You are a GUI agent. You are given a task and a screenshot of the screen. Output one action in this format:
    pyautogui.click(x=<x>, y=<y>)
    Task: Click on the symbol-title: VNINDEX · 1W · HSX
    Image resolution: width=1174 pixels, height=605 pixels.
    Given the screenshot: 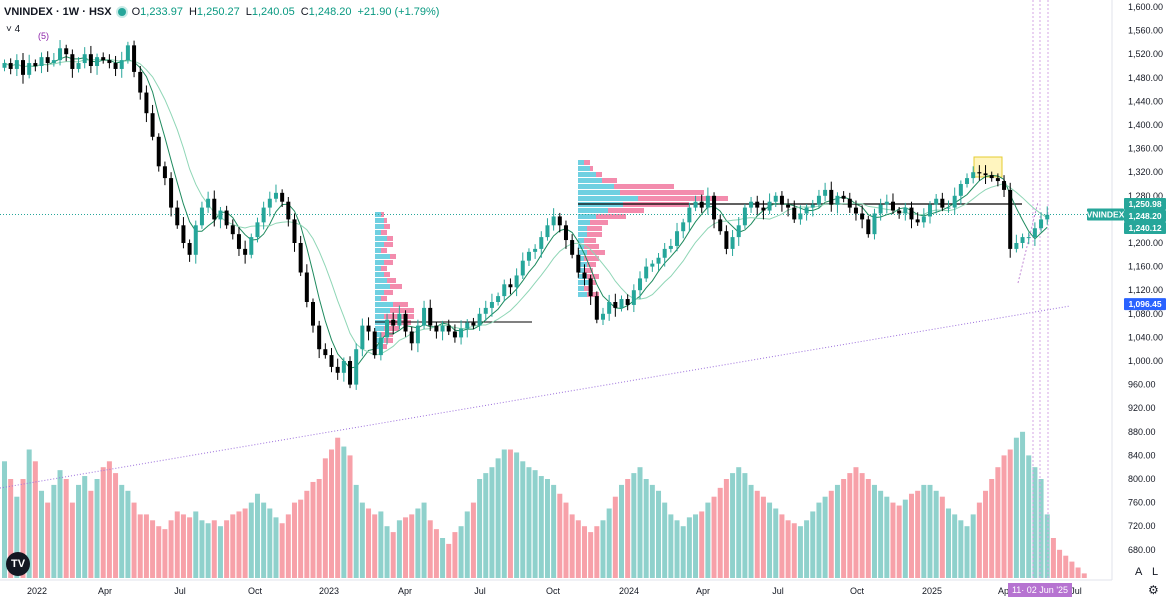 What is the action you would take?
    pyautogui.click(x=58, y=12)
    